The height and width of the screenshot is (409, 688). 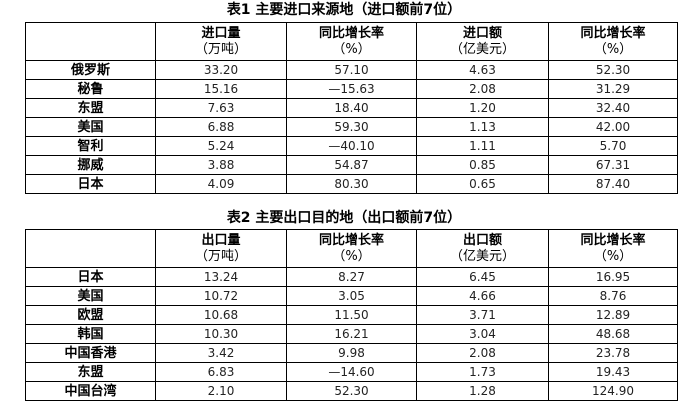 I want to click on table-cell: 3.71, so click(x=482, y=315).